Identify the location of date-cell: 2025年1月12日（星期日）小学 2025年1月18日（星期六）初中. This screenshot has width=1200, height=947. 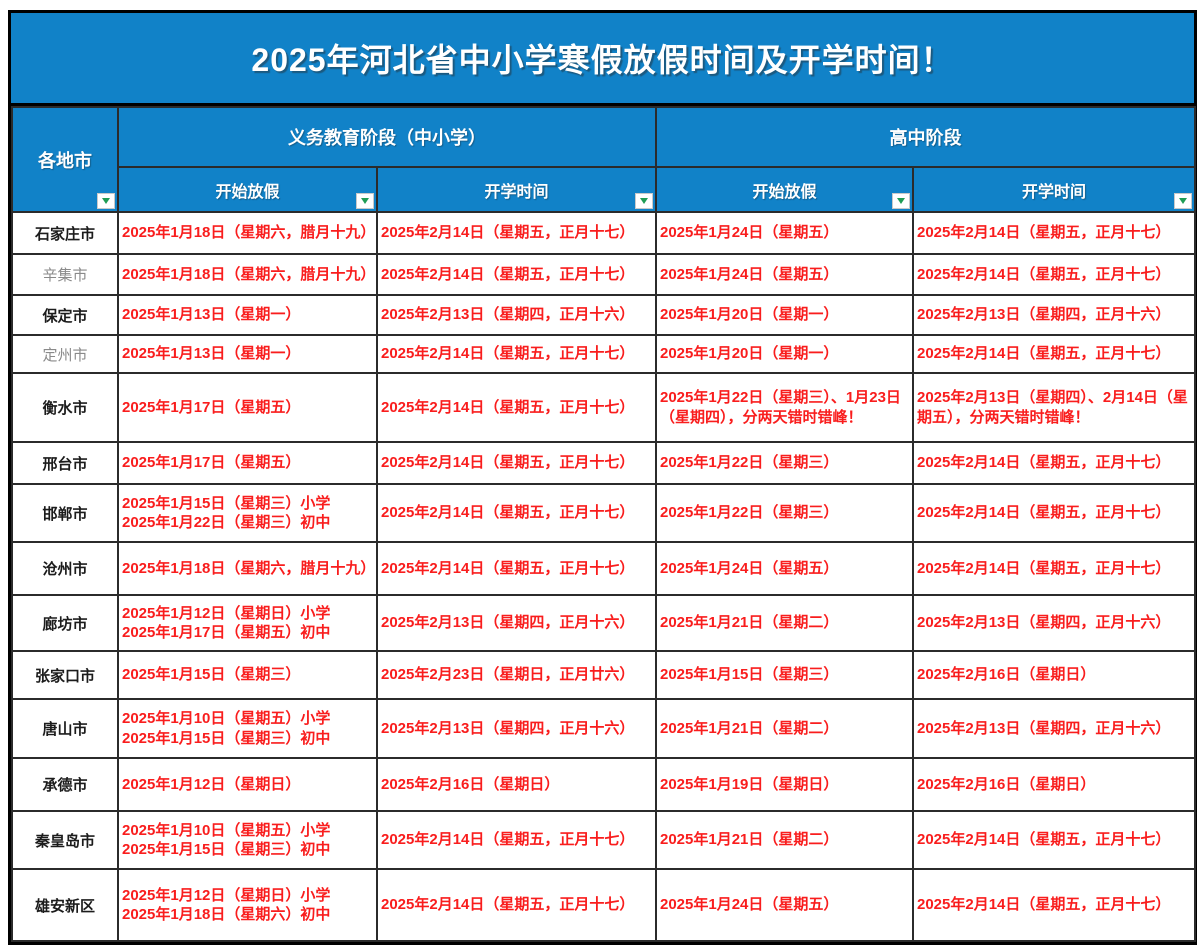
(247, 905).